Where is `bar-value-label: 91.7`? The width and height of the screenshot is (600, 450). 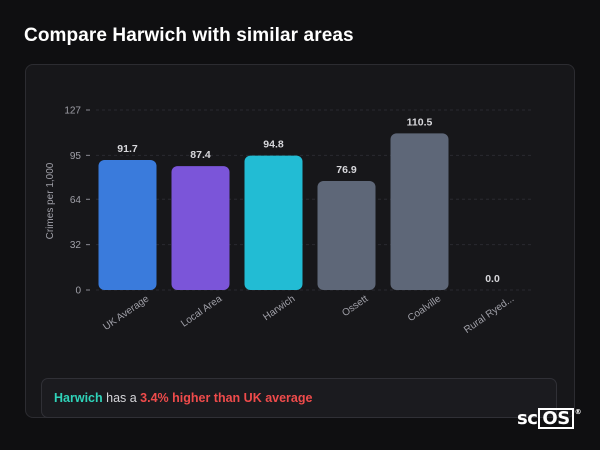 bar-value-label: 91.7 is located at coordinates (127, 149).